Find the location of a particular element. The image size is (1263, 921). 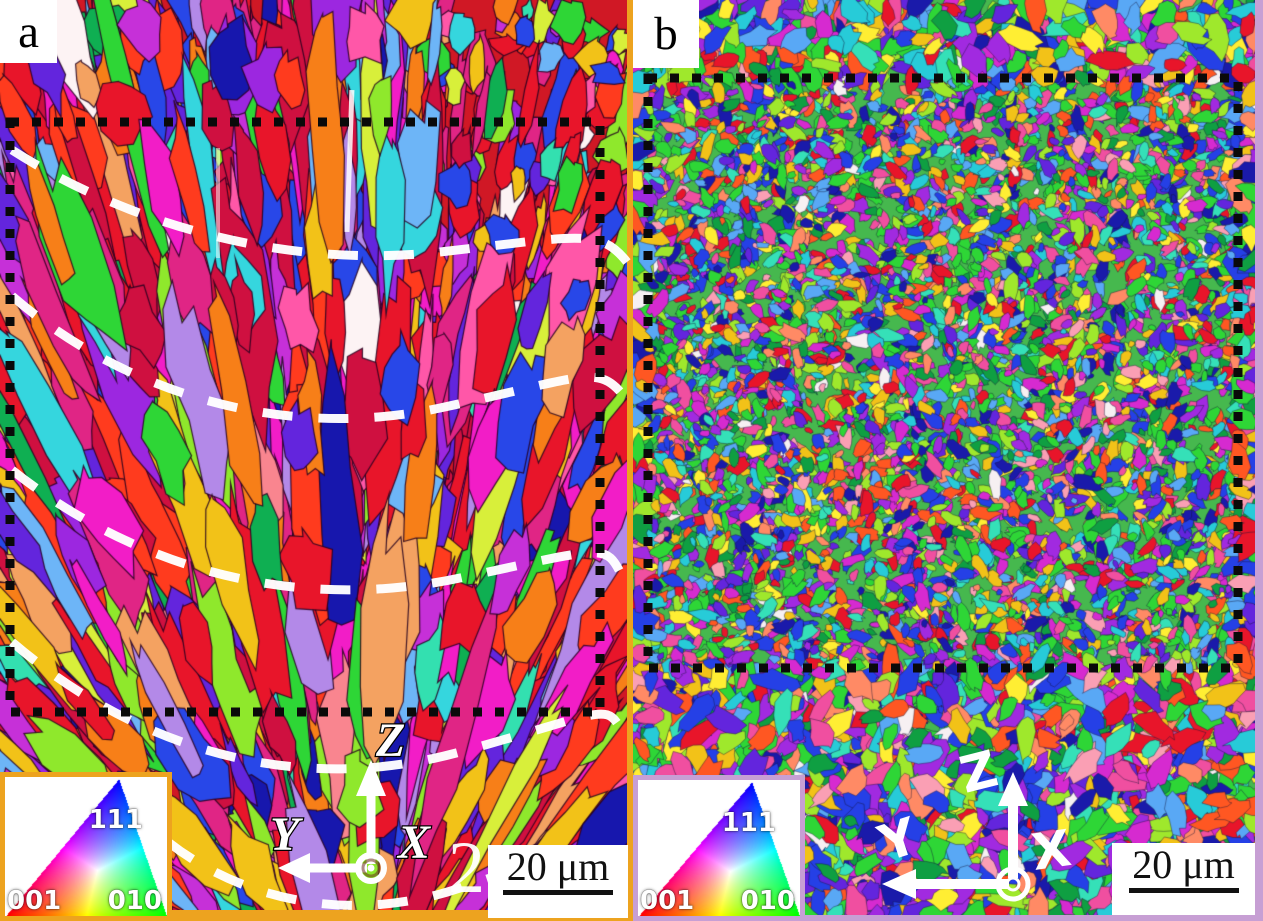

panel-b-letter: b is located at coordinates (666, 34).